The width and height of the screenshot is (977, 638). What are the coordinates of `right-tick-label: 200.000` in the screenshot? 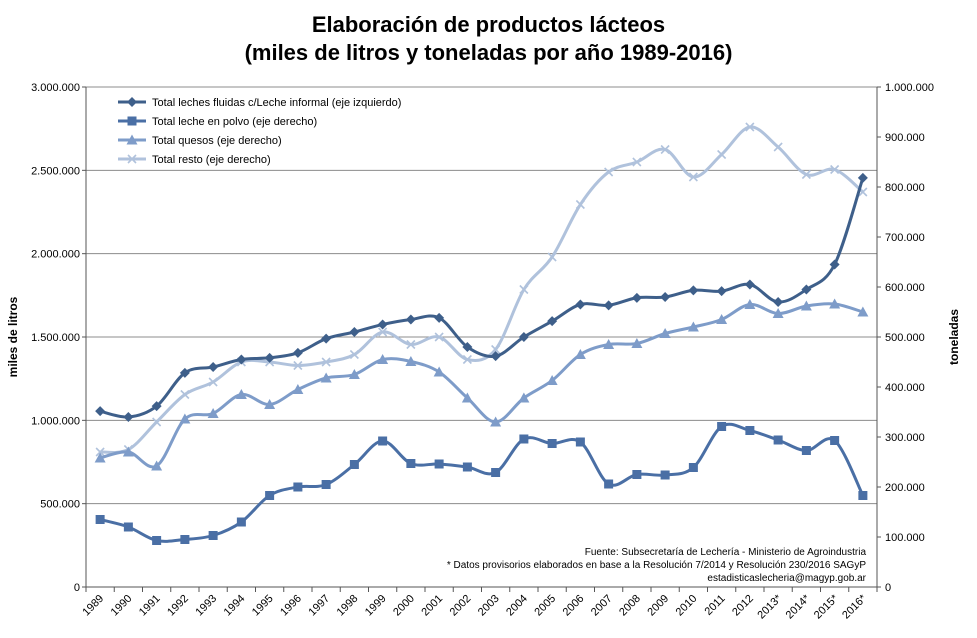 It's located at (905, 488).